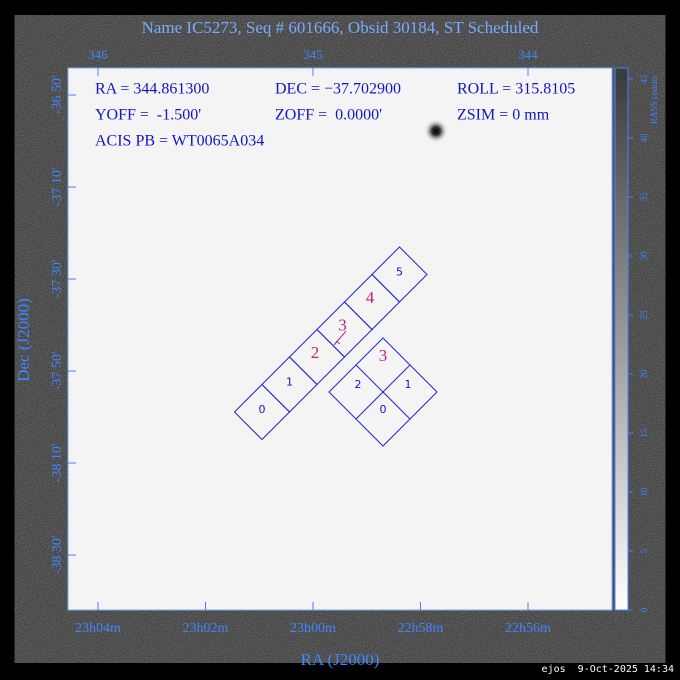  I want to click on info-text: DEC = −37.702900, so click(338, 89).